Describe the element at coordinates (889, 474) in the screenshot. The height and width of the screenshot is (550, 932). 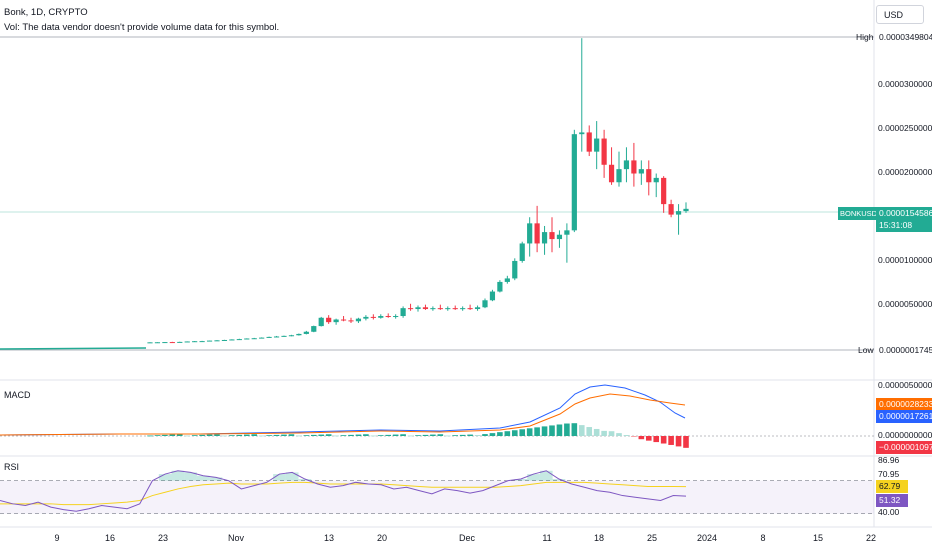
I see `rsi-axis-label: 70.95` at that location.